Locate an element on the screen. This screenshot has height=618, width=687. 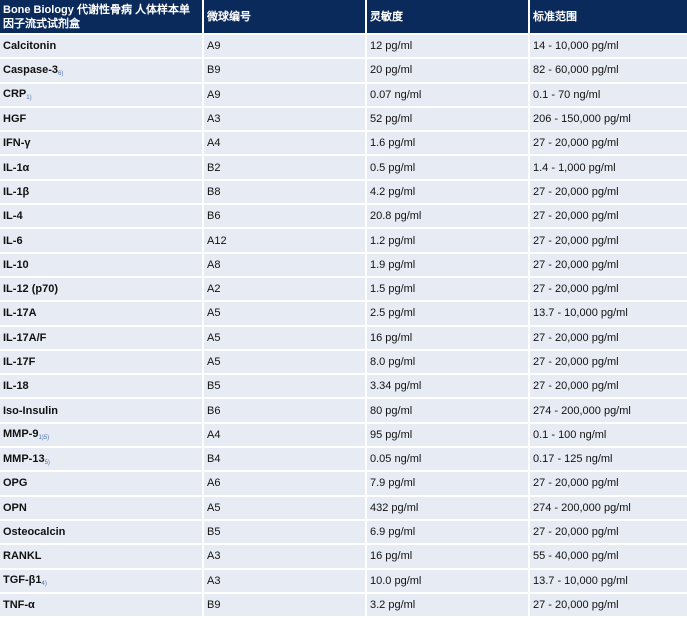
table-row: IL-18 B5 3.34 pg/ml 27 - 20,000 pg/ml is located at coordinates (343, 386).